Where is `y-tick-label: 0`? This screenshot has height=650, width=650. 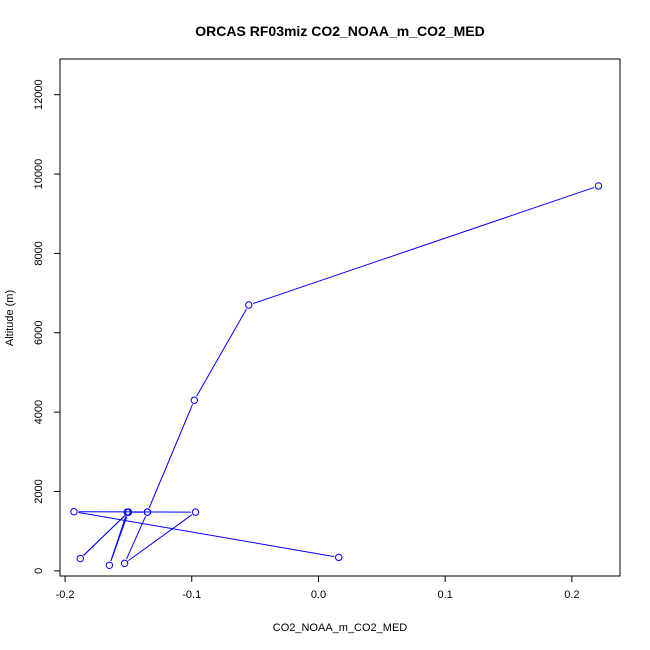
y-tick-label: 0 is located at coordinates (39, 571).